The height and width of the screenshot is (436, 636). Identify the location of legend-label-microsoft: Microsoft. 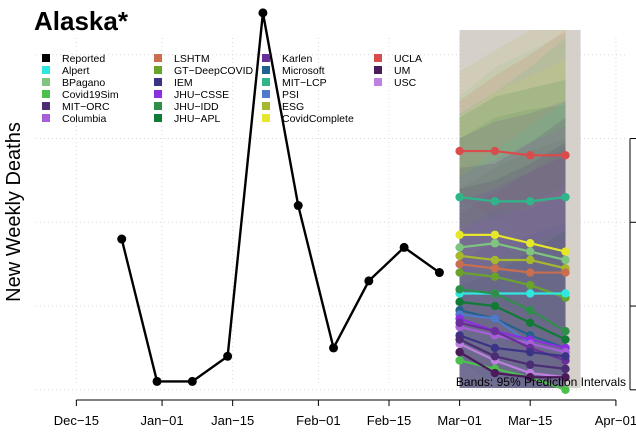
(303, 71).